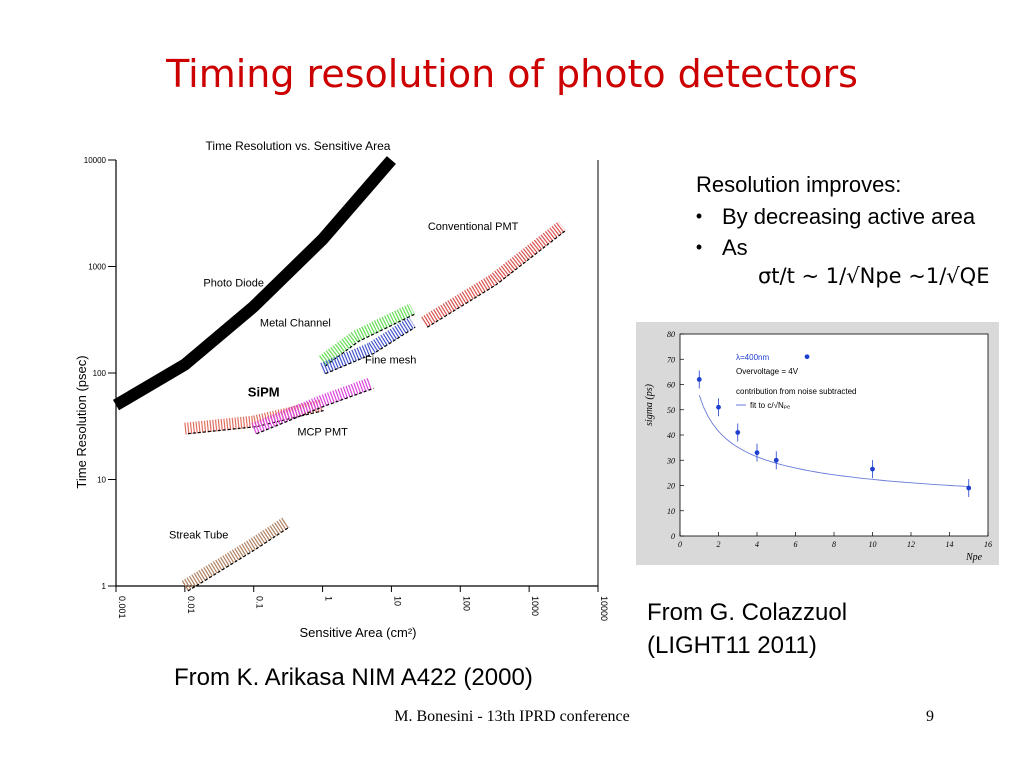 This screenshot has width=1024, height=768. I want to click on y-tick-label: 0, so click(673, 536).